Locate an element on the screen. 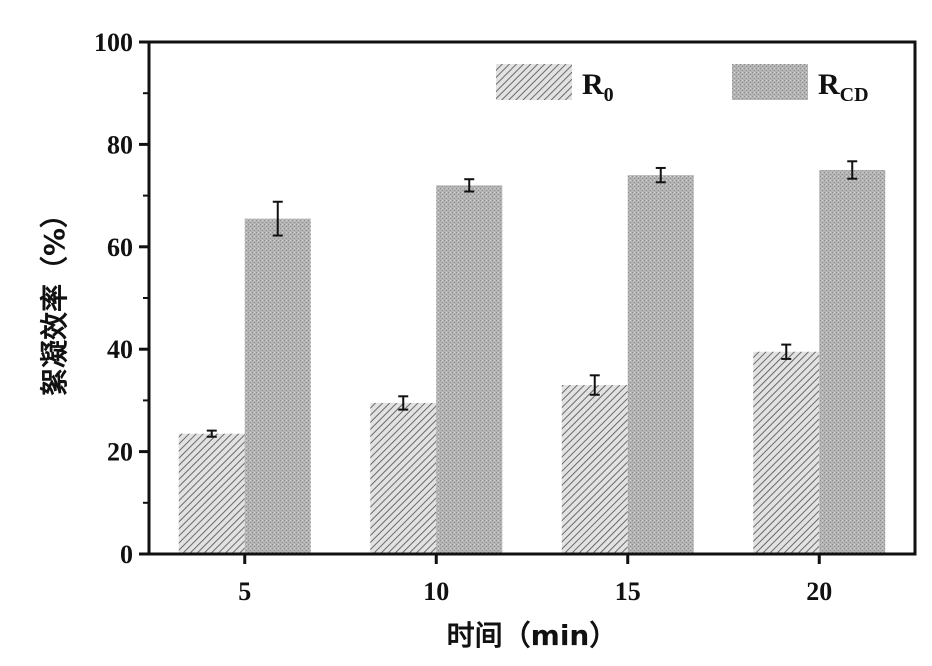  legend: R0 RCD is located at coordinates (682, 85).